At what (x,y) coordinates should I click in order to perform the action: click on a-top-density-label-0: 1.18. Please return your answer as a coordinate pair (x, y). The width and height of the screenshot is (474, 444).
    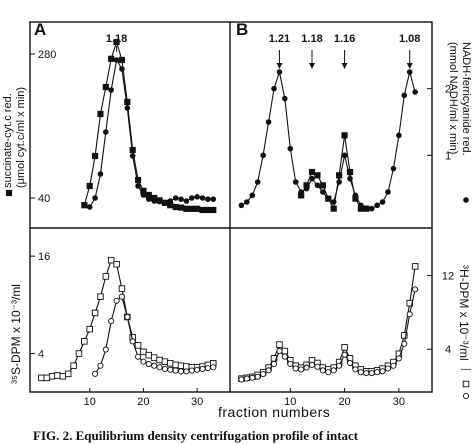
    Looking at the image, I should click on (116, 39).